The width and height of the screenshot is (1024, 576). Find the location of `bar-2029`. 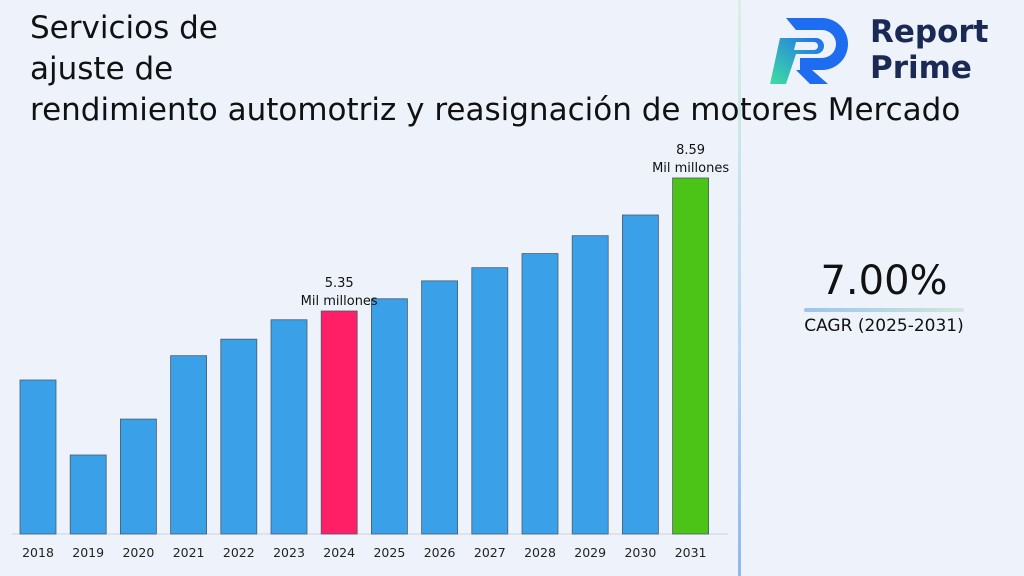

bar-2029 is located at coordinates (590, 385).